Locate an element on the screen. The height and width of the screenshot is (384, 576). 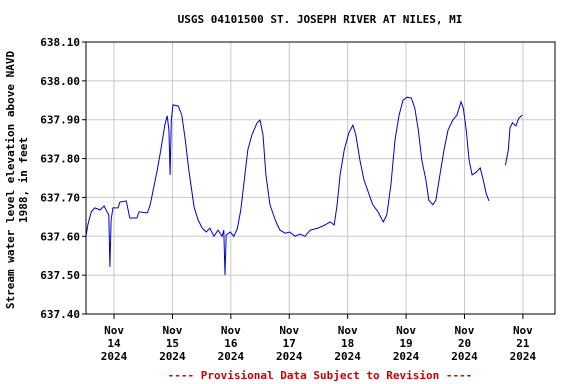
x-tick-label: Nov 15 2024 is located at coordinates (172, 343).